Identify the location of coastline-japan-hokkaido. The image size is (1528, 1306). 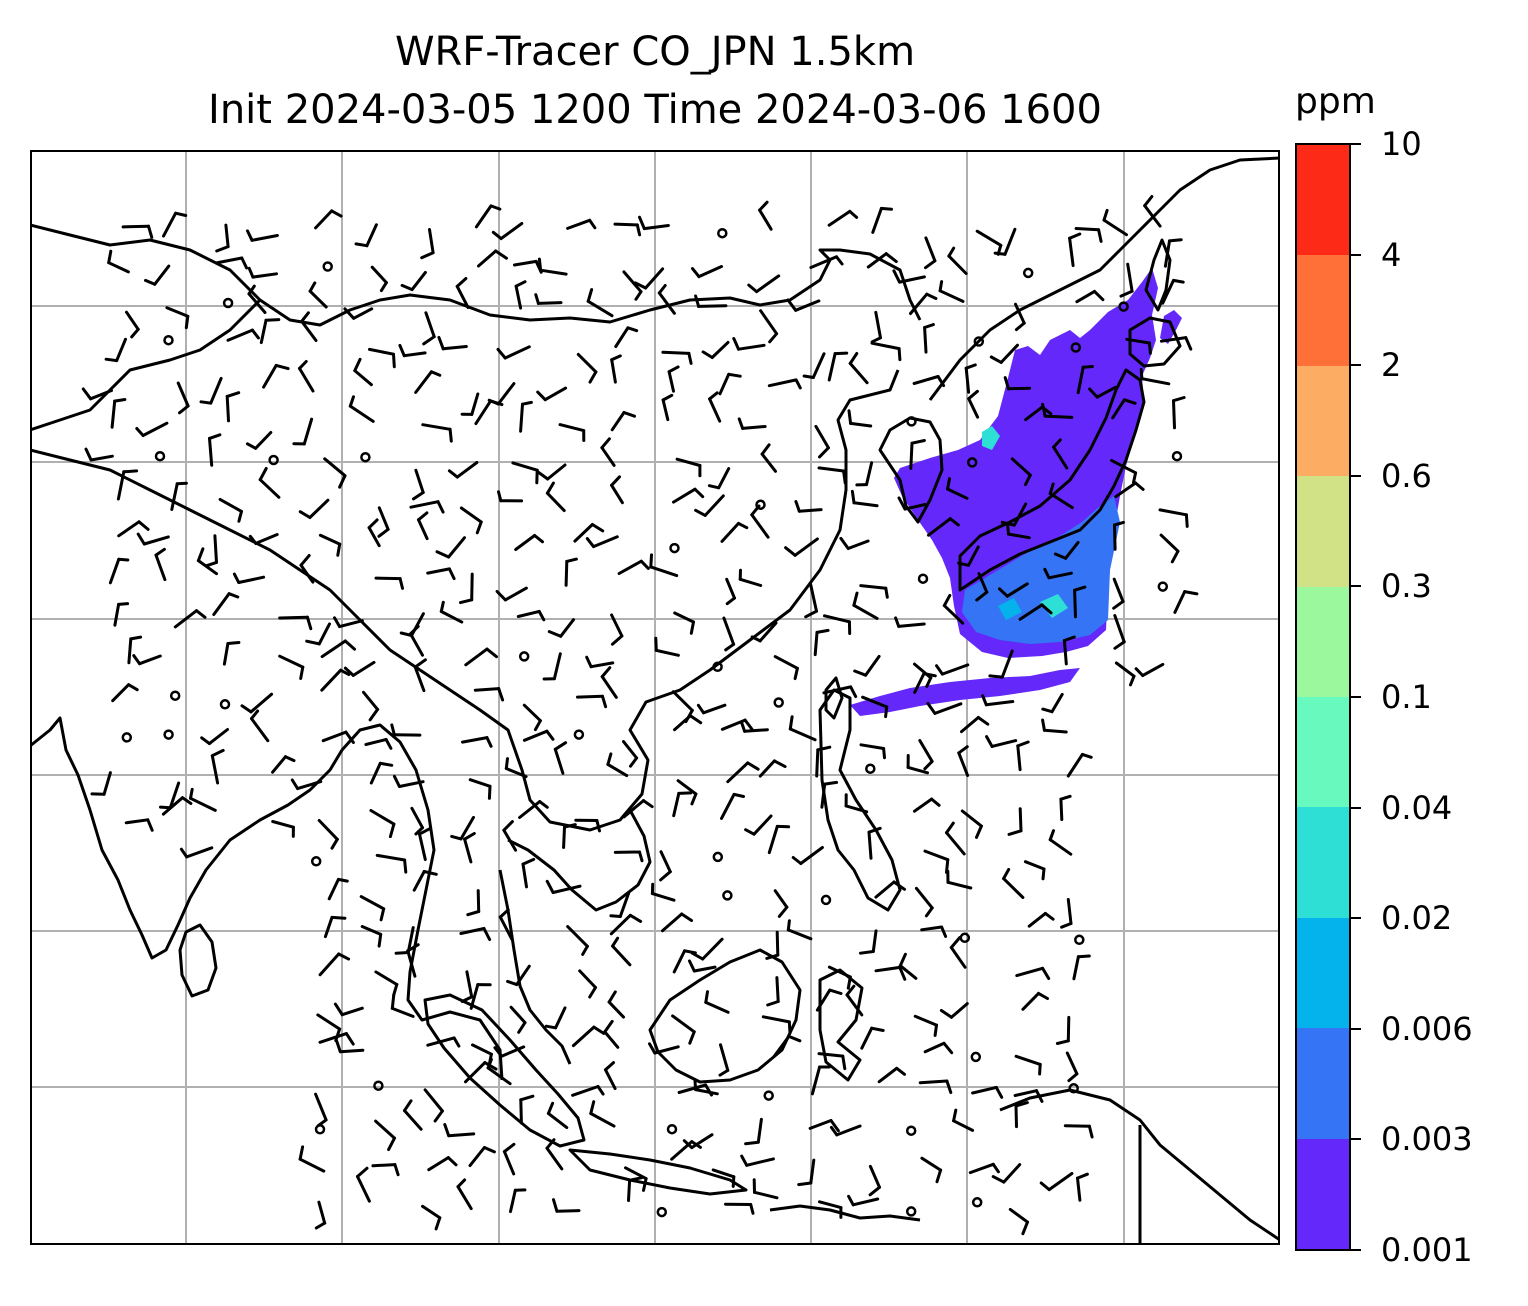
(1155, 342).